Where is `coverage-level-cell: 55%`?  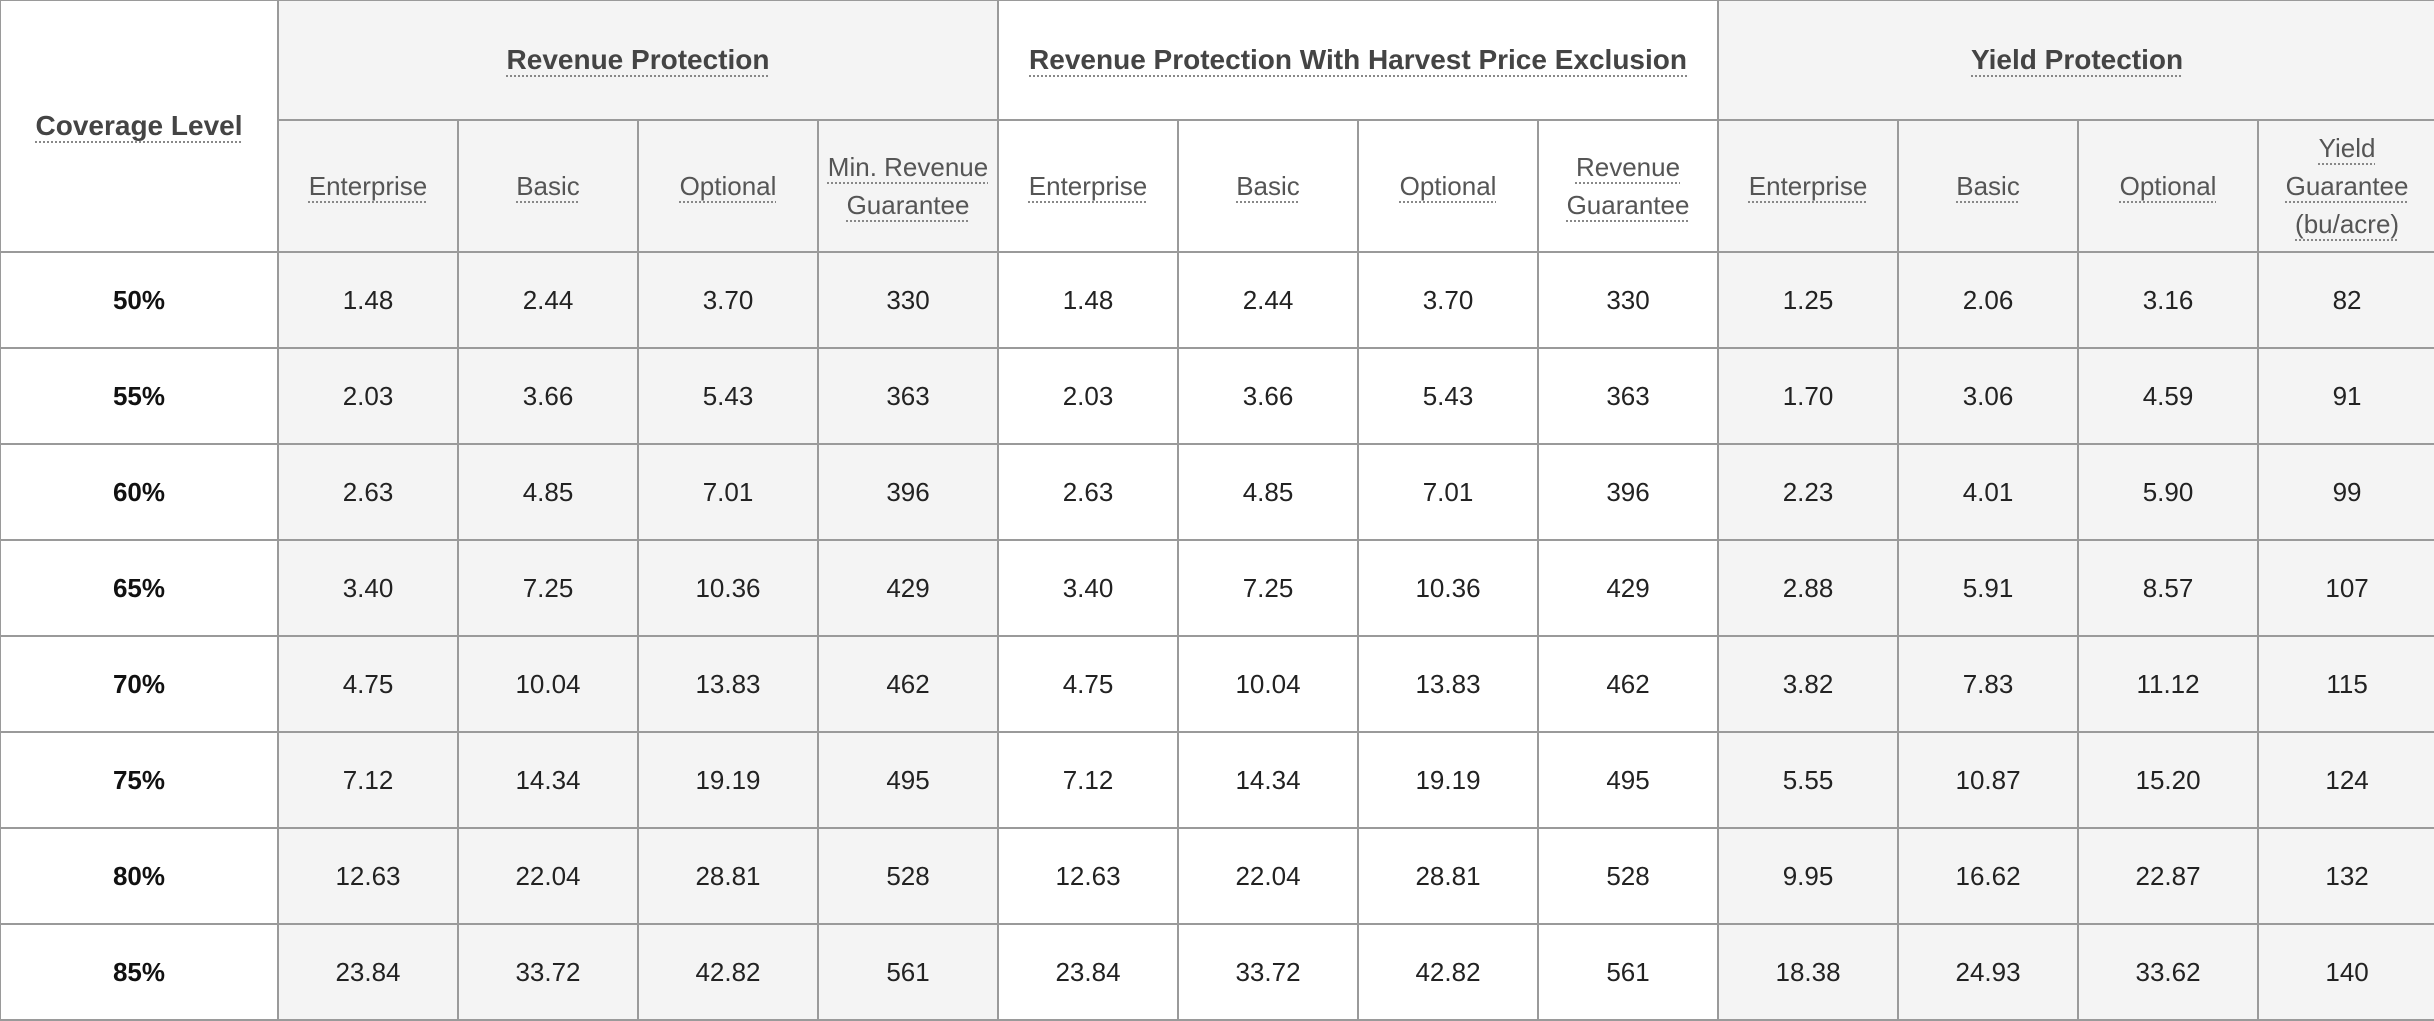 coverage-level-cell: 55% is located at coordinates (139, 396).